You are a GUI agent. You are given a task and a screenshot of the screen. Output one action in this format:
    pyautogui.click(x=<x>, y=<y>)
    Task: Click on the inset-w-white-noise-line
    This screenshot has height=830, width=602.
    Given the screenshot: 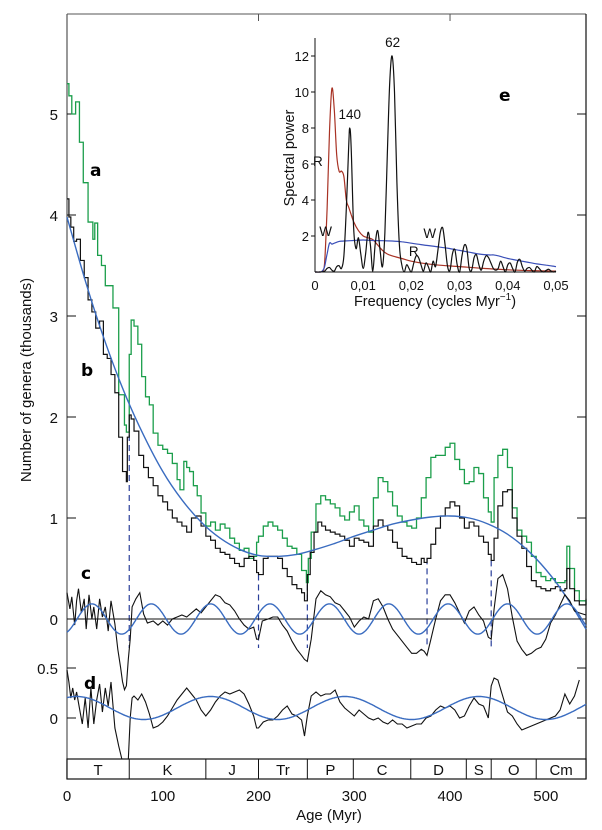 What is the action you would take?
    pyautogui.click(x=435, y=256)
    